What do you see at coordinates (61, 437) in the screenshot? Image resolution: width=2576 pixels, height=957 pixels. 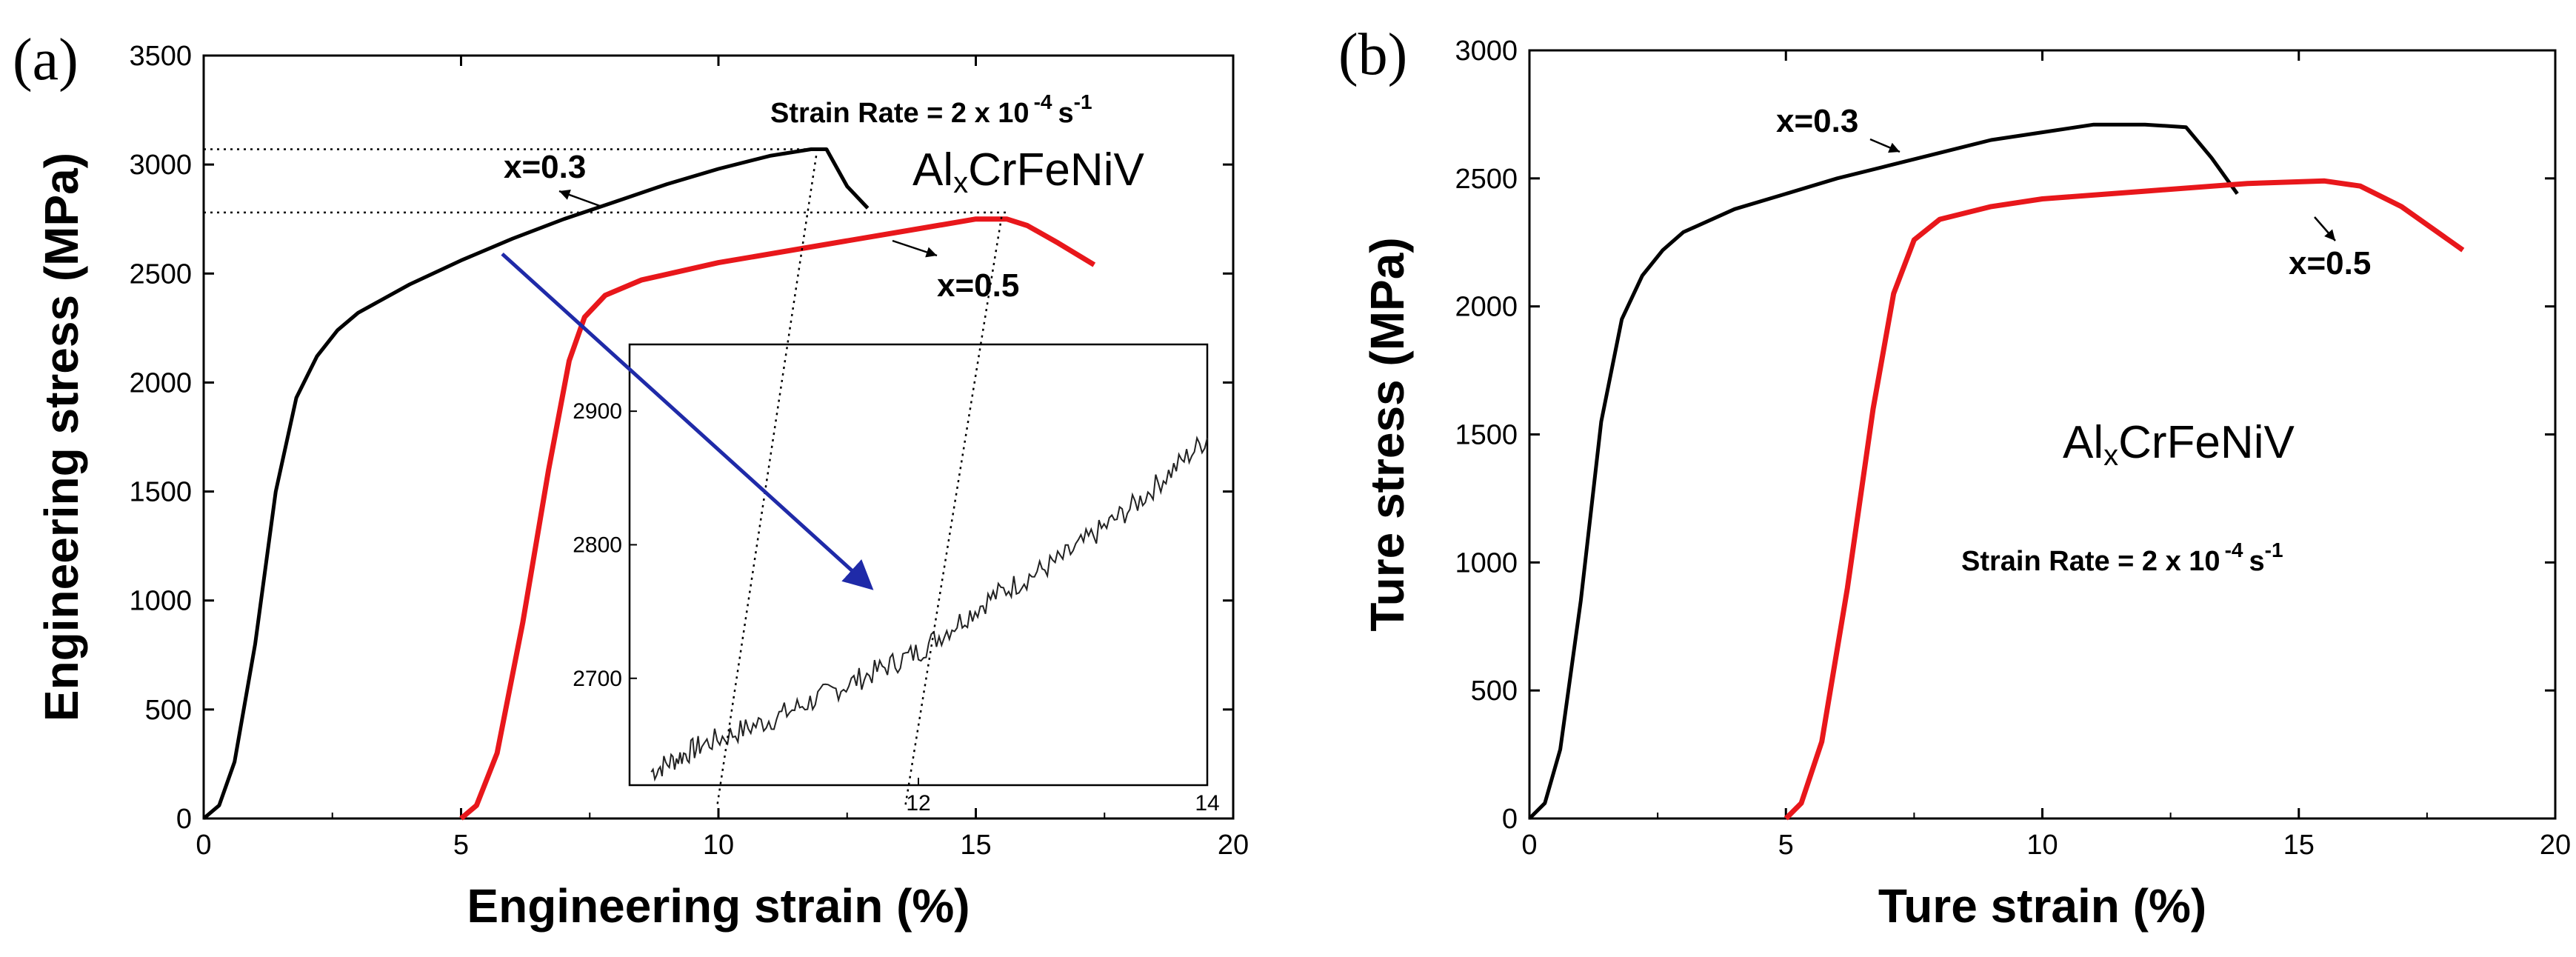 I see `y-axis-title: Engineering stress (MPa)` at bounding box center [61, 437].